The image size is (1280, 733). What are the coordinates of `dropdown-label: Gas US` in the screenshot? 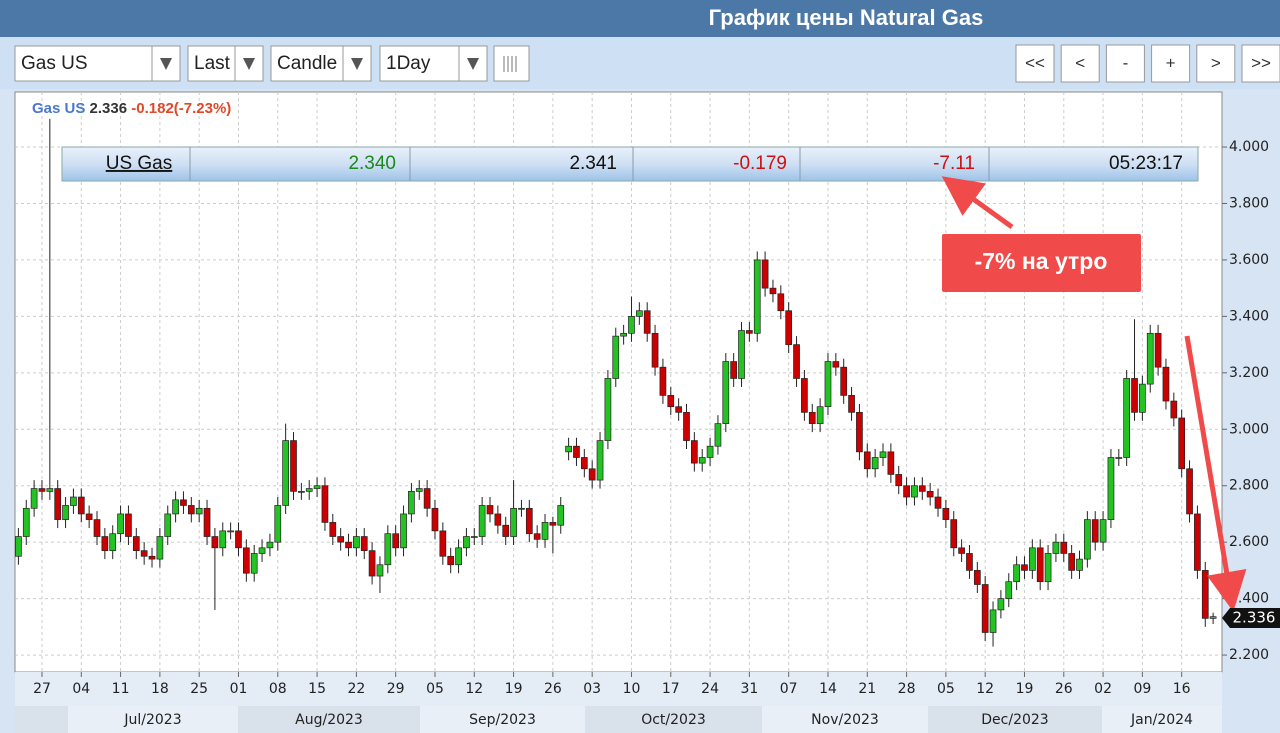 It's located at (54, 63).